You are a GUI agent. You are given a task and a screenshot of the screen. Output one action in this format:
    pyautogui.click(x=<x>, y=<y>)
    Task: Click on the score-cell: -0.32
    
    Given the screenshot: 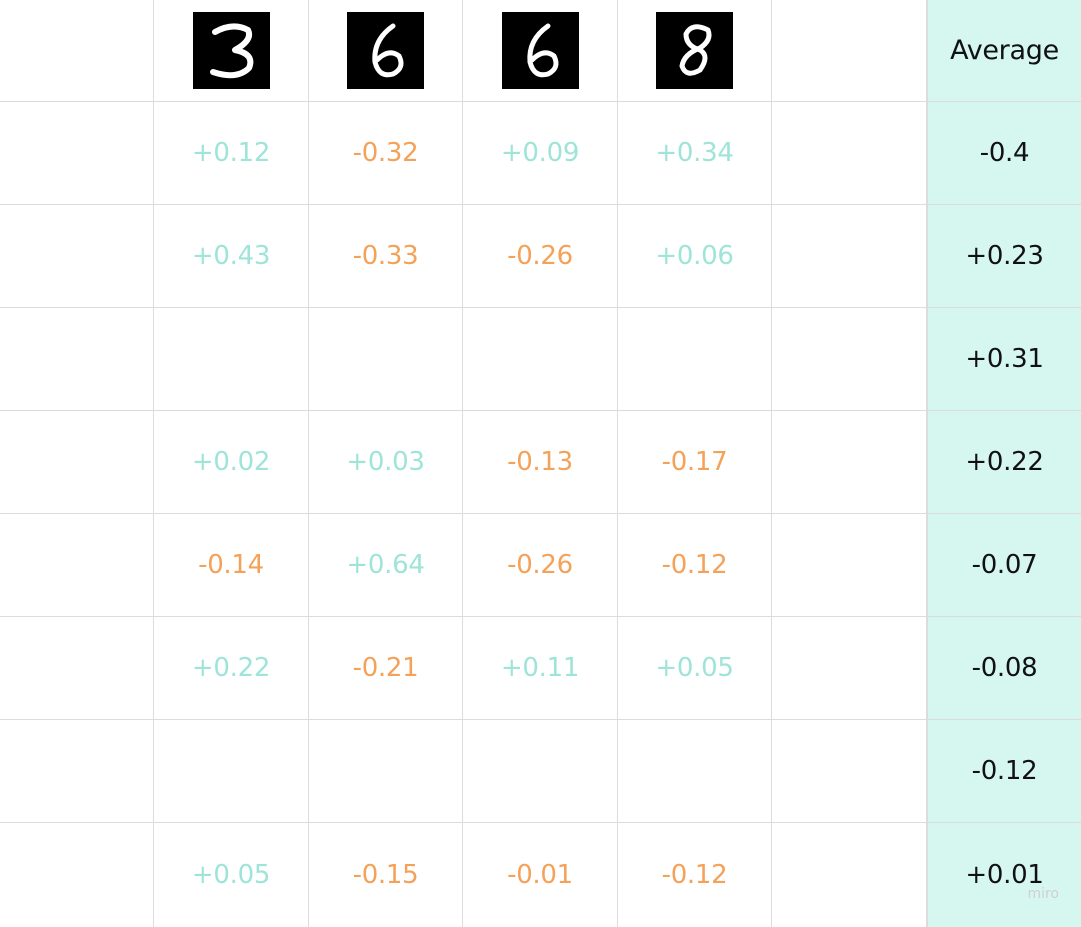 What is the action you would take?
    pyautogui.click(x=386, y=153)
    